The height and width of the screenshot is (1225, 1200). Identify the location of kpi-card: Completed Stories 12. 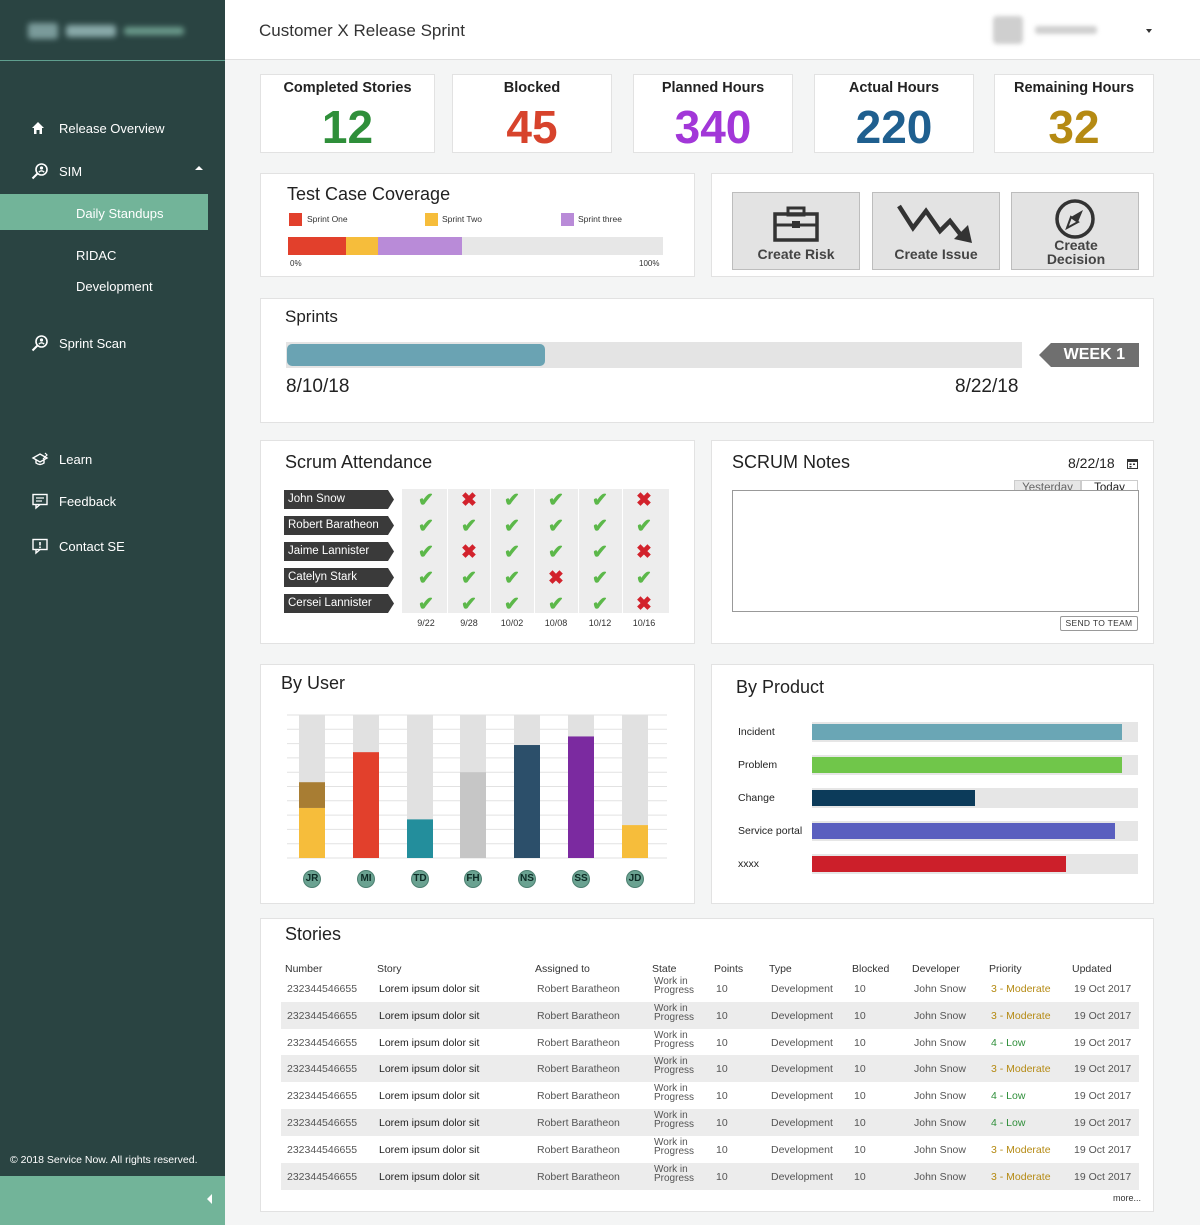
(347, 113).